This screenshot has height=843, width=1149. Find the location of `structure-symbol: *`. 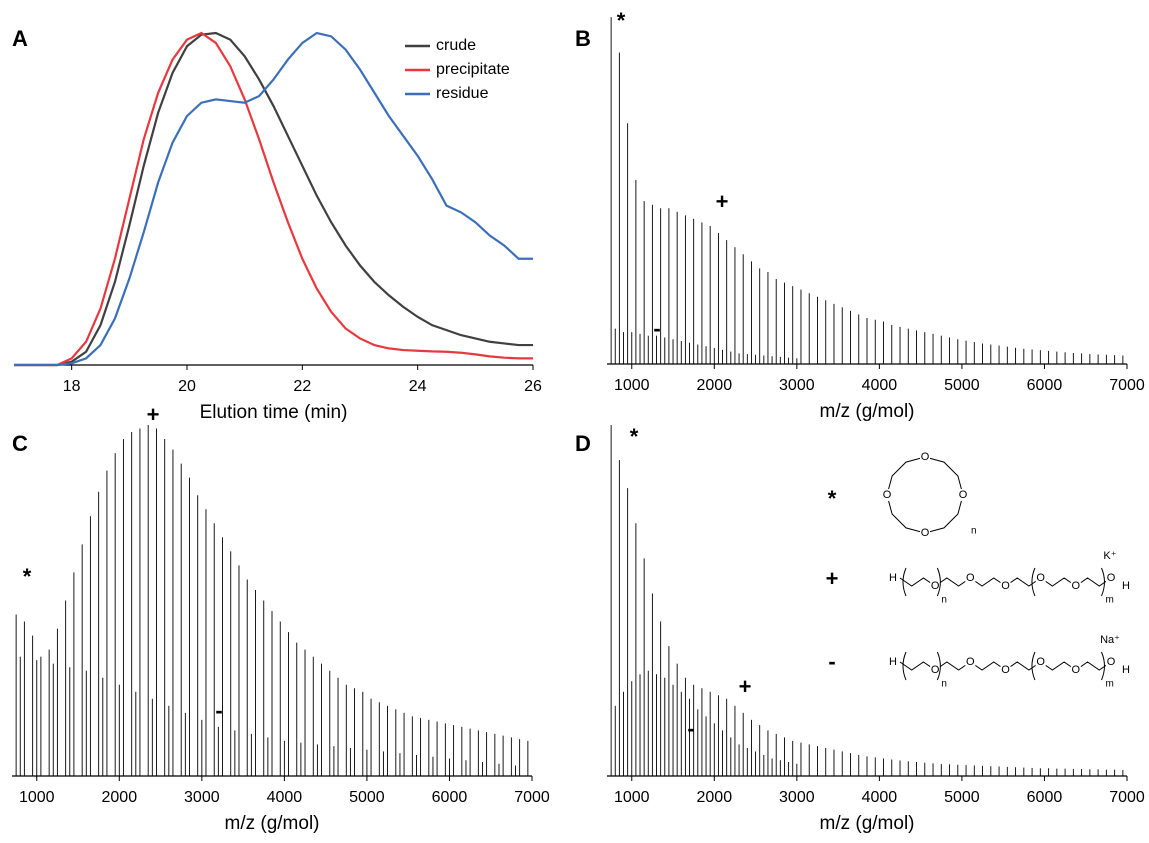

structure-symbol: * is located at coordinates (832, 498).